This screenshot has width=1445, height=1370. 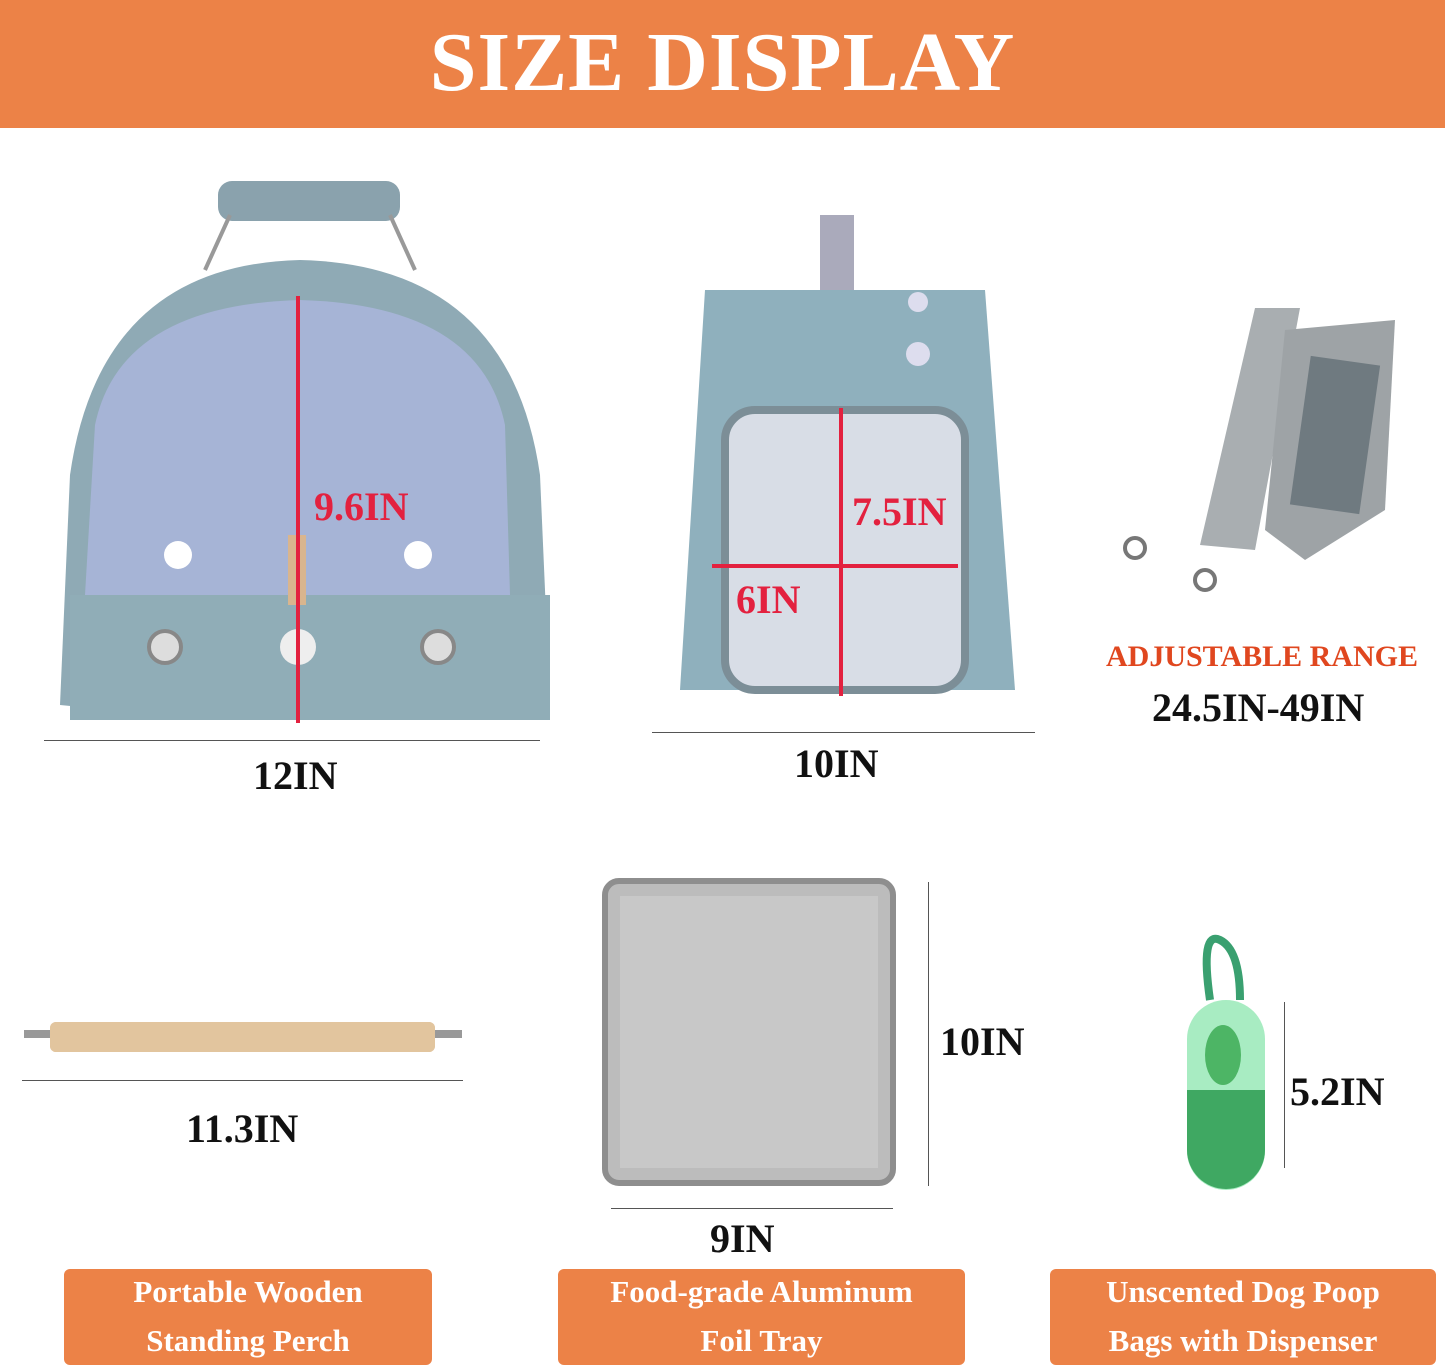 What do you see at coordinates (1262, 656) in the screenshot?
I see `strap-range-label: ADJUSTABLE RANGE` at bounding box center [1262, 656].